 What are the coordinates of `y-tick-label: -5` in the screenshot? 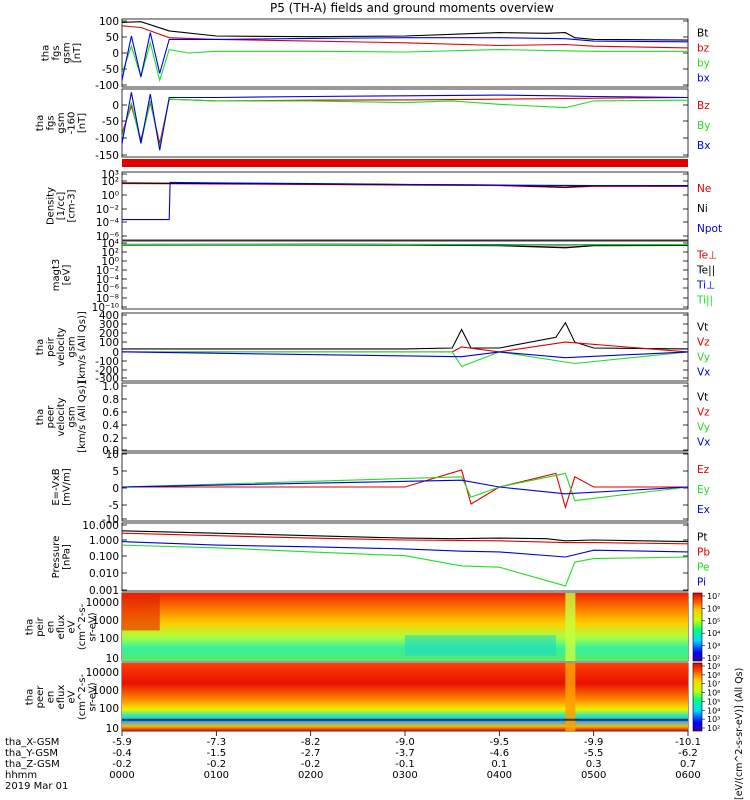 It's located at (114, 506).